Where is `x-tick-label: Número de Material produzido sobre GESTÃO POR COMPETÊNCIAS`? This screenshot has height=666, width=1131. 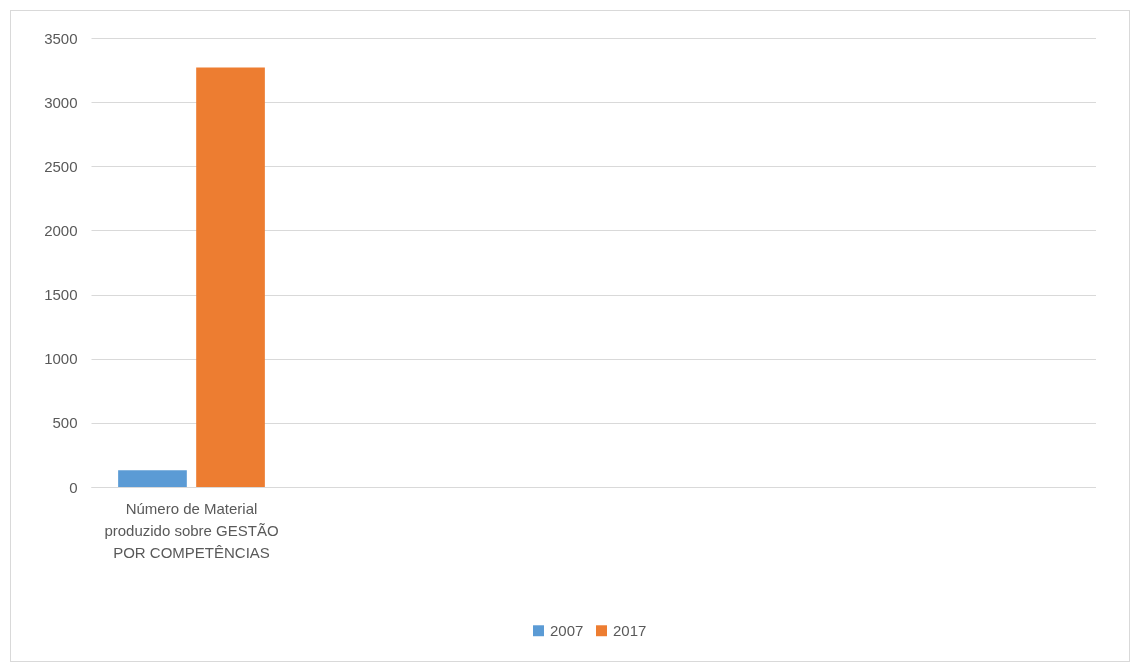 x-tick-label: Número de Material produzido sobre GESTÃO POR COMPETÊNCIAS is located at coordinates (191, 530).